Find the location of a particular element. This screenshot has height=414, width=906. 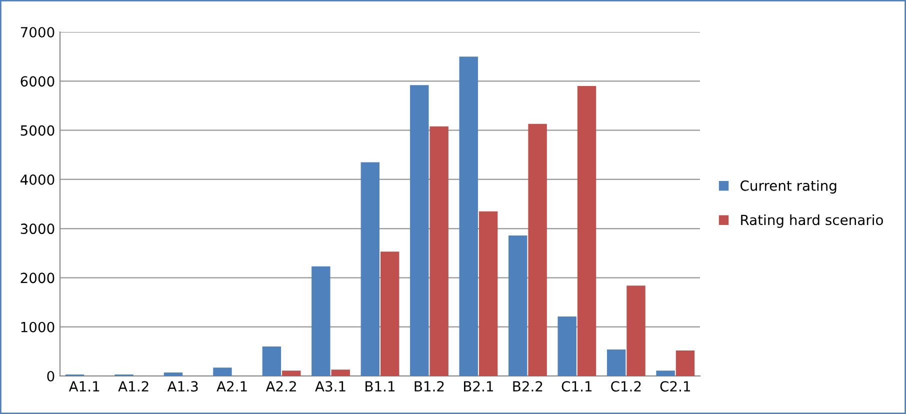

y-tick-label: 2000 is located at coordinates (37, 278).